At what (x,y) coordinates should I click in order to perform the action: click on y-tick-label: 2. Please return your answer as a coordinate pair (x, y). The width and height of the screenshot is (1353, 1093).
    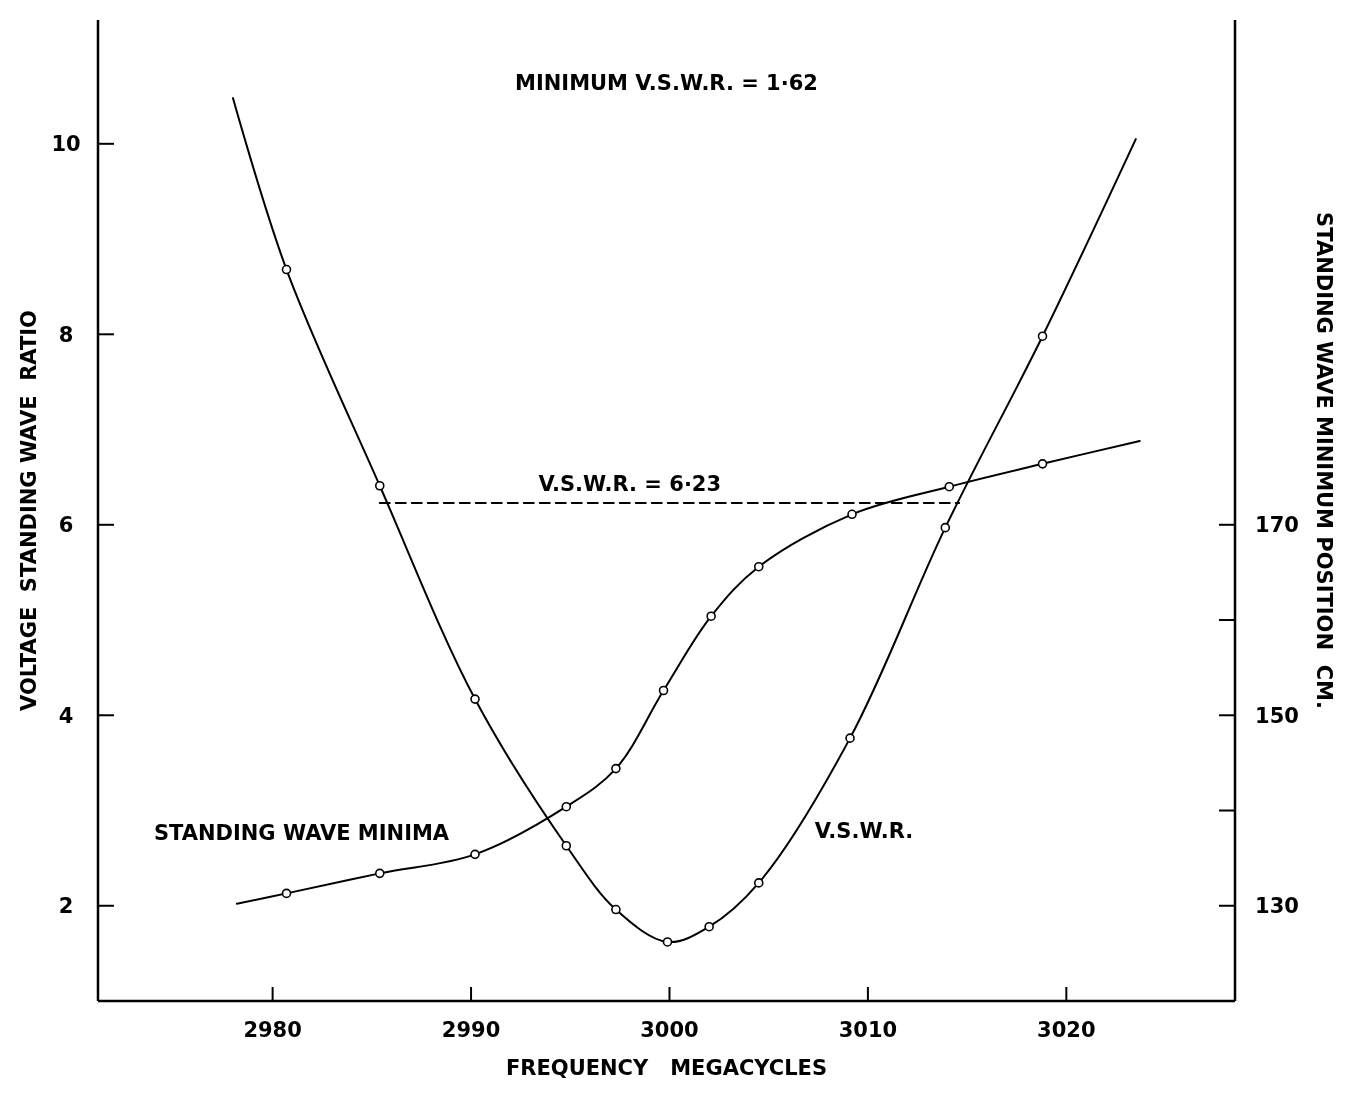
    Looking at the image, I should click on (66, 906).